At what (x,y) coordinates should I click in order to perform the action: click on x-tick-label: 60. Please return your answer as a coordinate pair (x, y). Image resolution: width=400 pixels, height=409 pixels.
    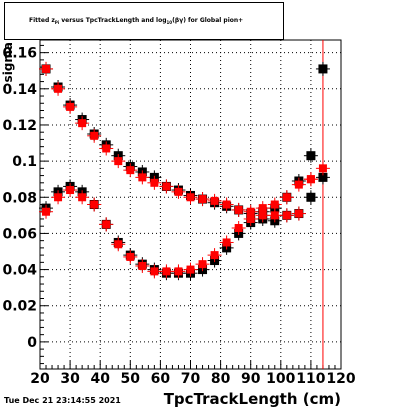
    Looking at the image, I should click on (161, 379).